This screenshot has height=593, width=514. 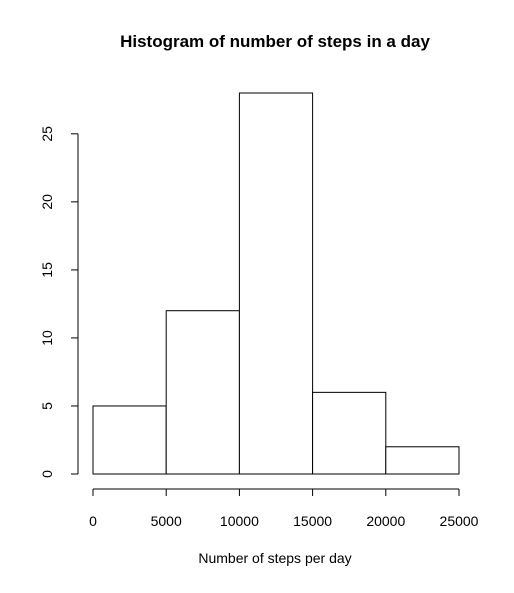 I want to click on x-tick-label: 5000, so click(x=166, y=521).